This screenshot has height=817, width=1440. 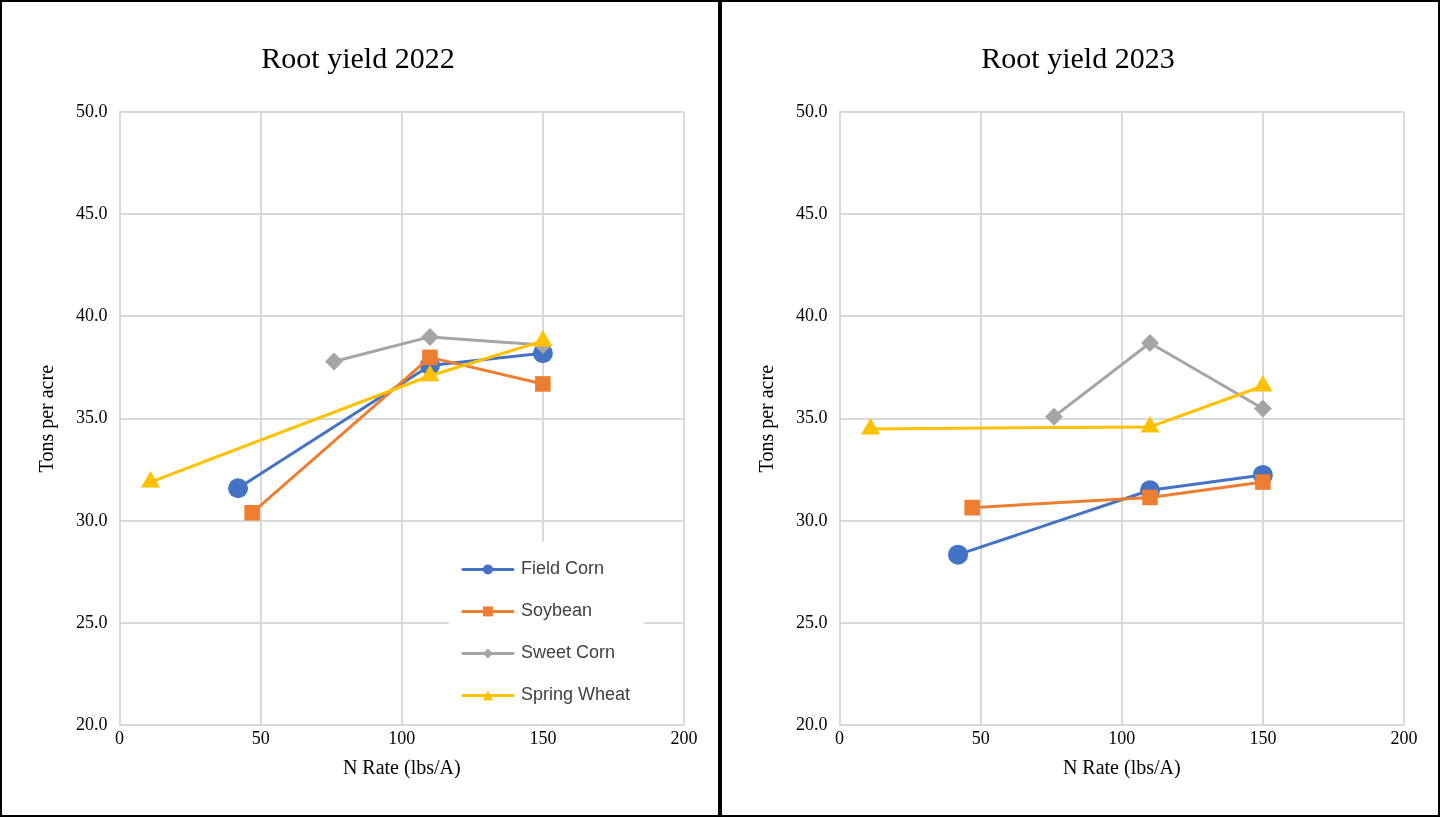 What do you see at coordinates (562, 568) in the screenshot?
I see `legend-label: Field Corn` at bounding box center [562, 568].